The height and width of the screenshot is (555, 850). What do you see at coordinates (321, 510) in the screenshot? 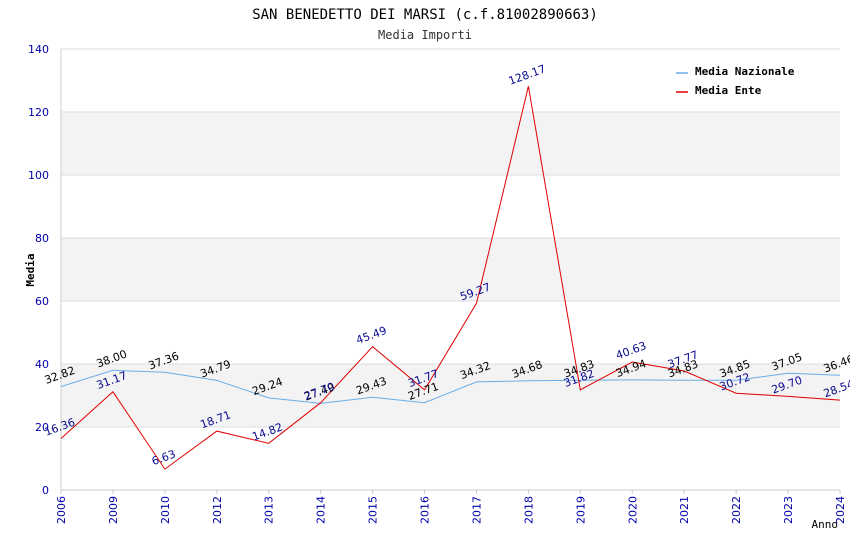
I see `x-tick-label: 2014` at bounding box center [321, 510].